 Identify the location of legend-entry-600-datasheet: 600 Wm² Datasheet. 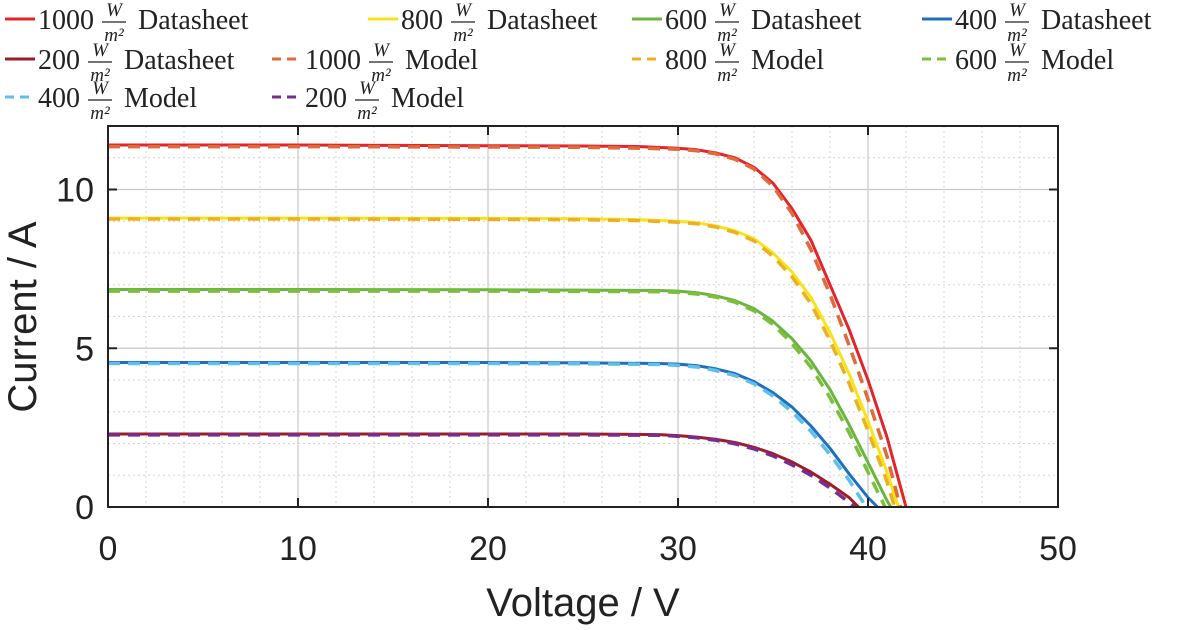
(747, 23).